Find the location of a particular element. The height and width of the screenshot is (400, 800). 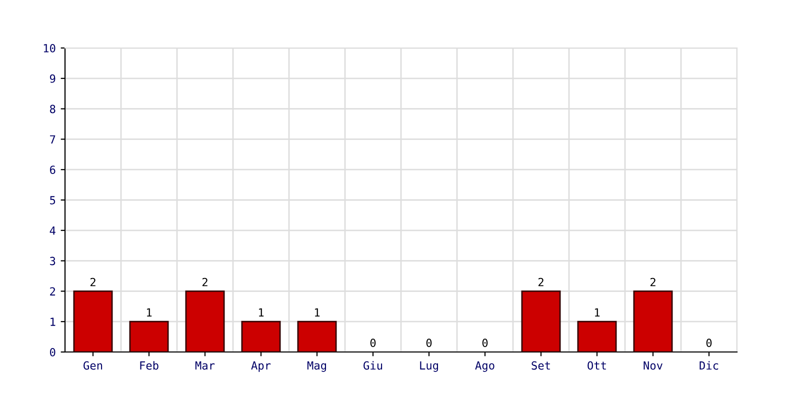

x-tick-label: Set is located at coordinates (541, 365).